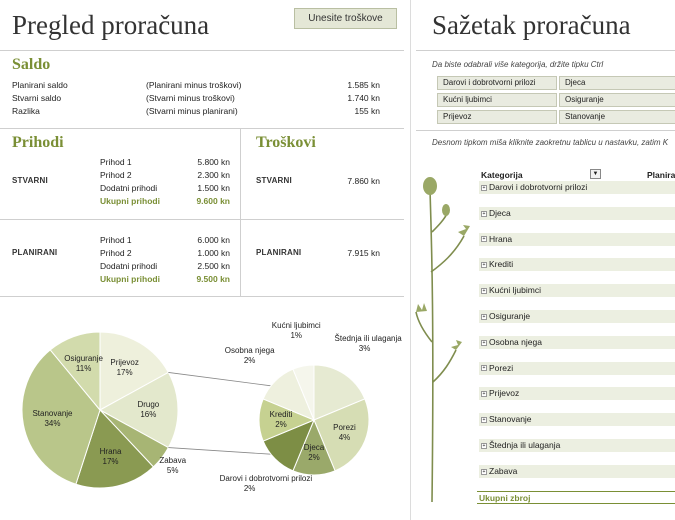  I want to click on secondary-pie-slice, so click(303, 392).